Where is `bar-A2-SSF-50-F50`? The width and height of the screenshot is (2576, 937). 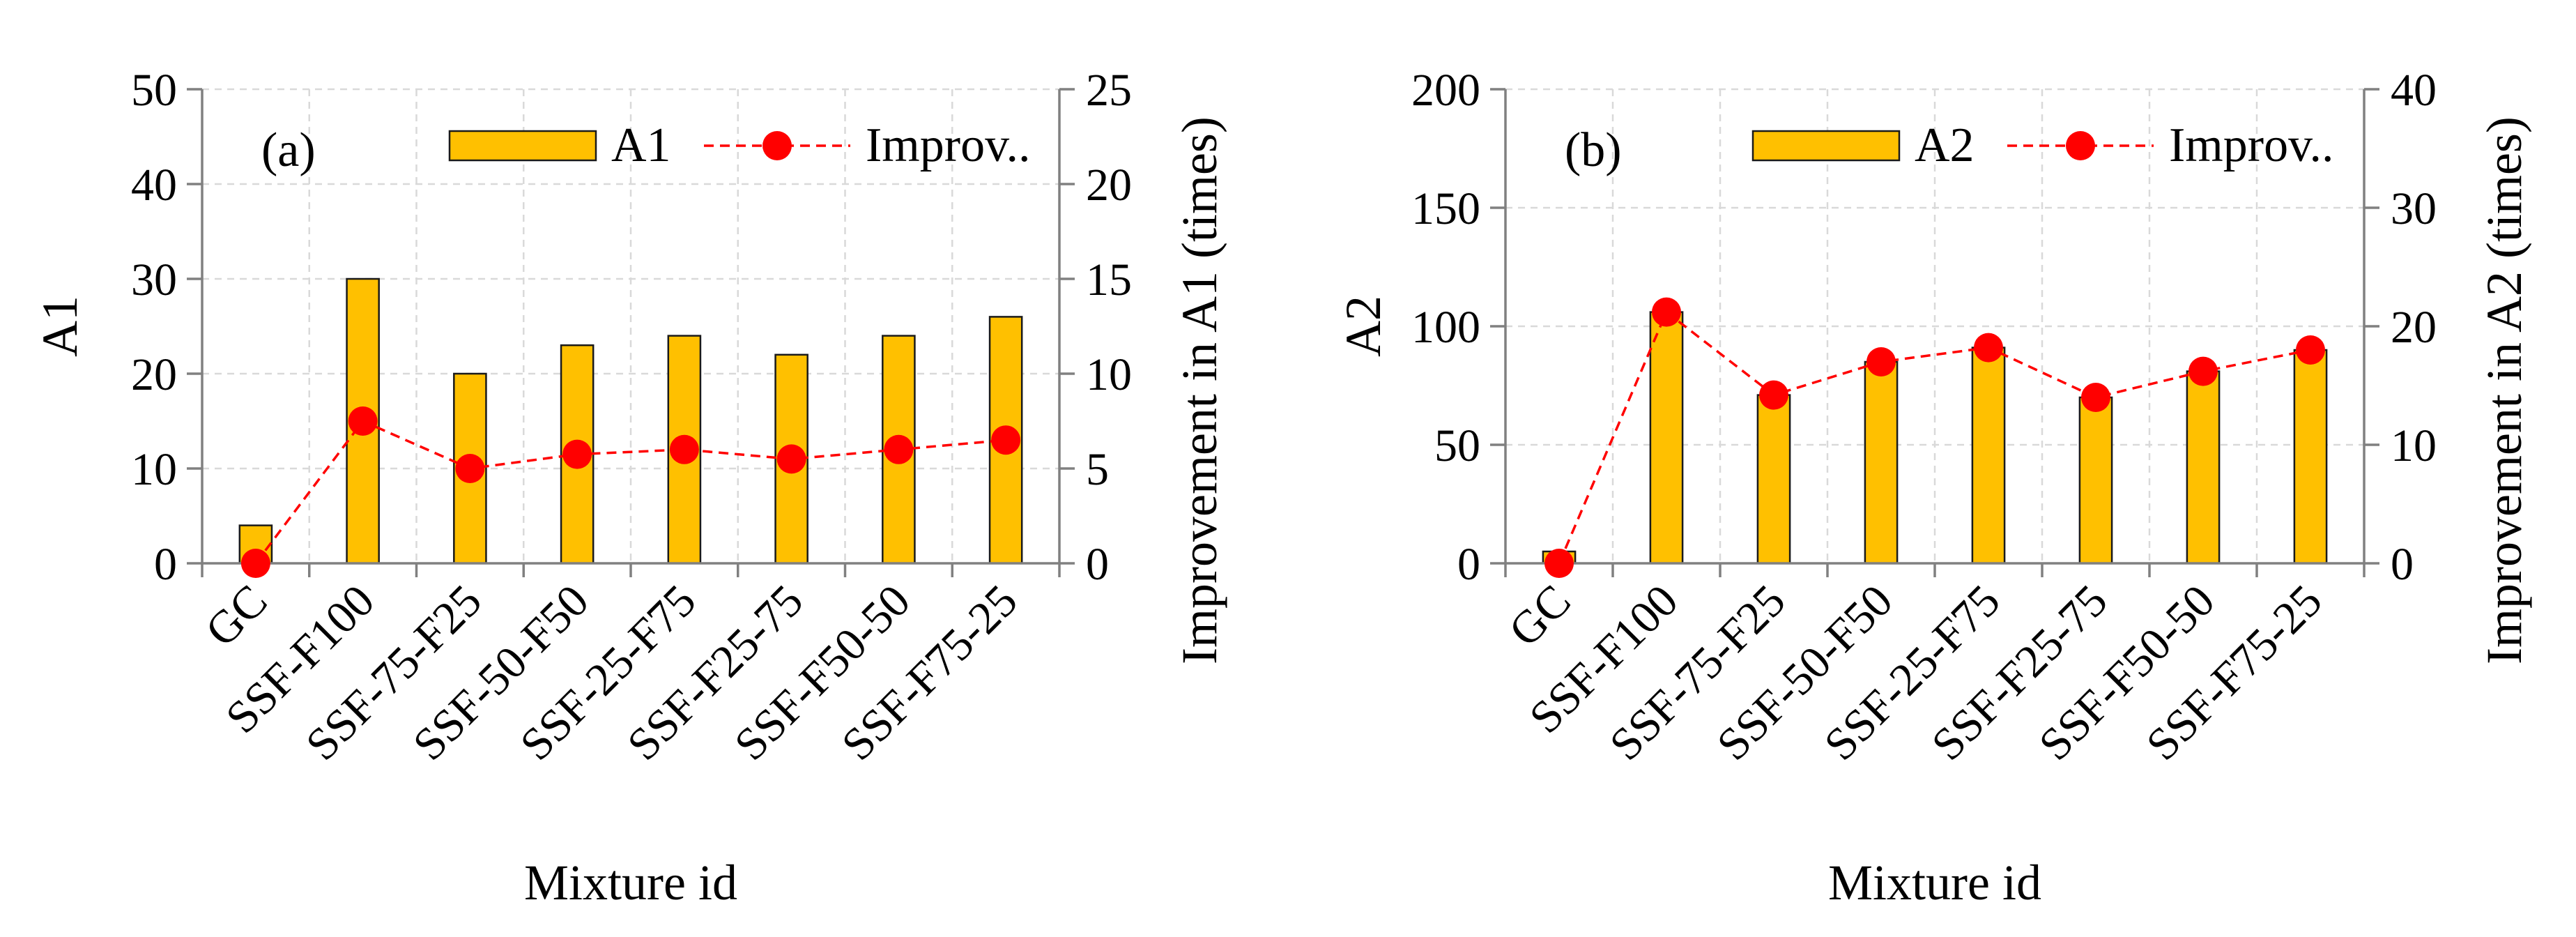 bar-A2-SSF-50-F50 is located at coordinates (1881, 462).